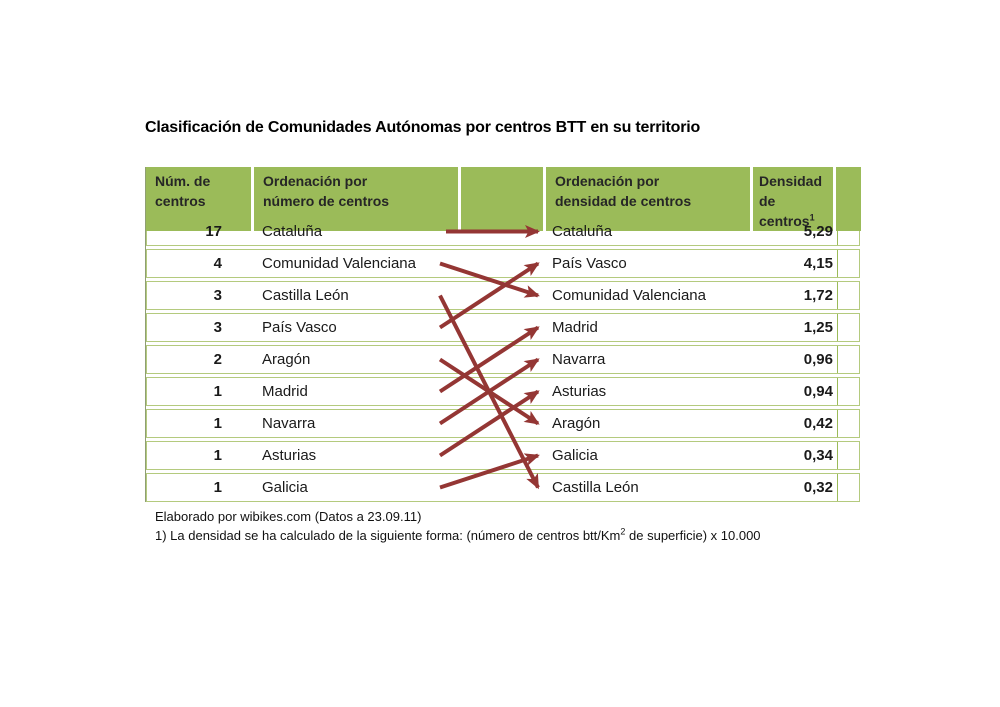  What do you see at coordinates (784, 211) in the screenshot?
I see `density-header-line2: de centros` at bounding box center [784, 211].